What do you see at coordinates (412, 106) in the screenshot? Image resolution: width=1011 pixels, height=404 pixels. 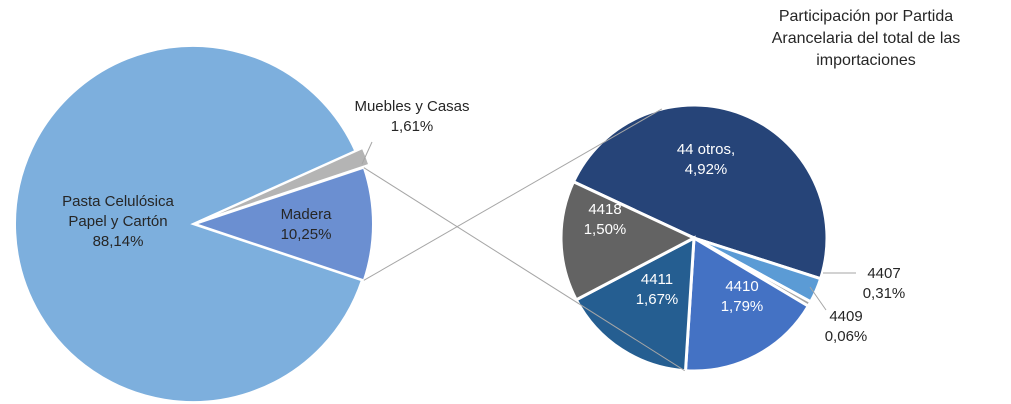 I see `category-label: Muebles y Casas` at bounding box center [412, 106].